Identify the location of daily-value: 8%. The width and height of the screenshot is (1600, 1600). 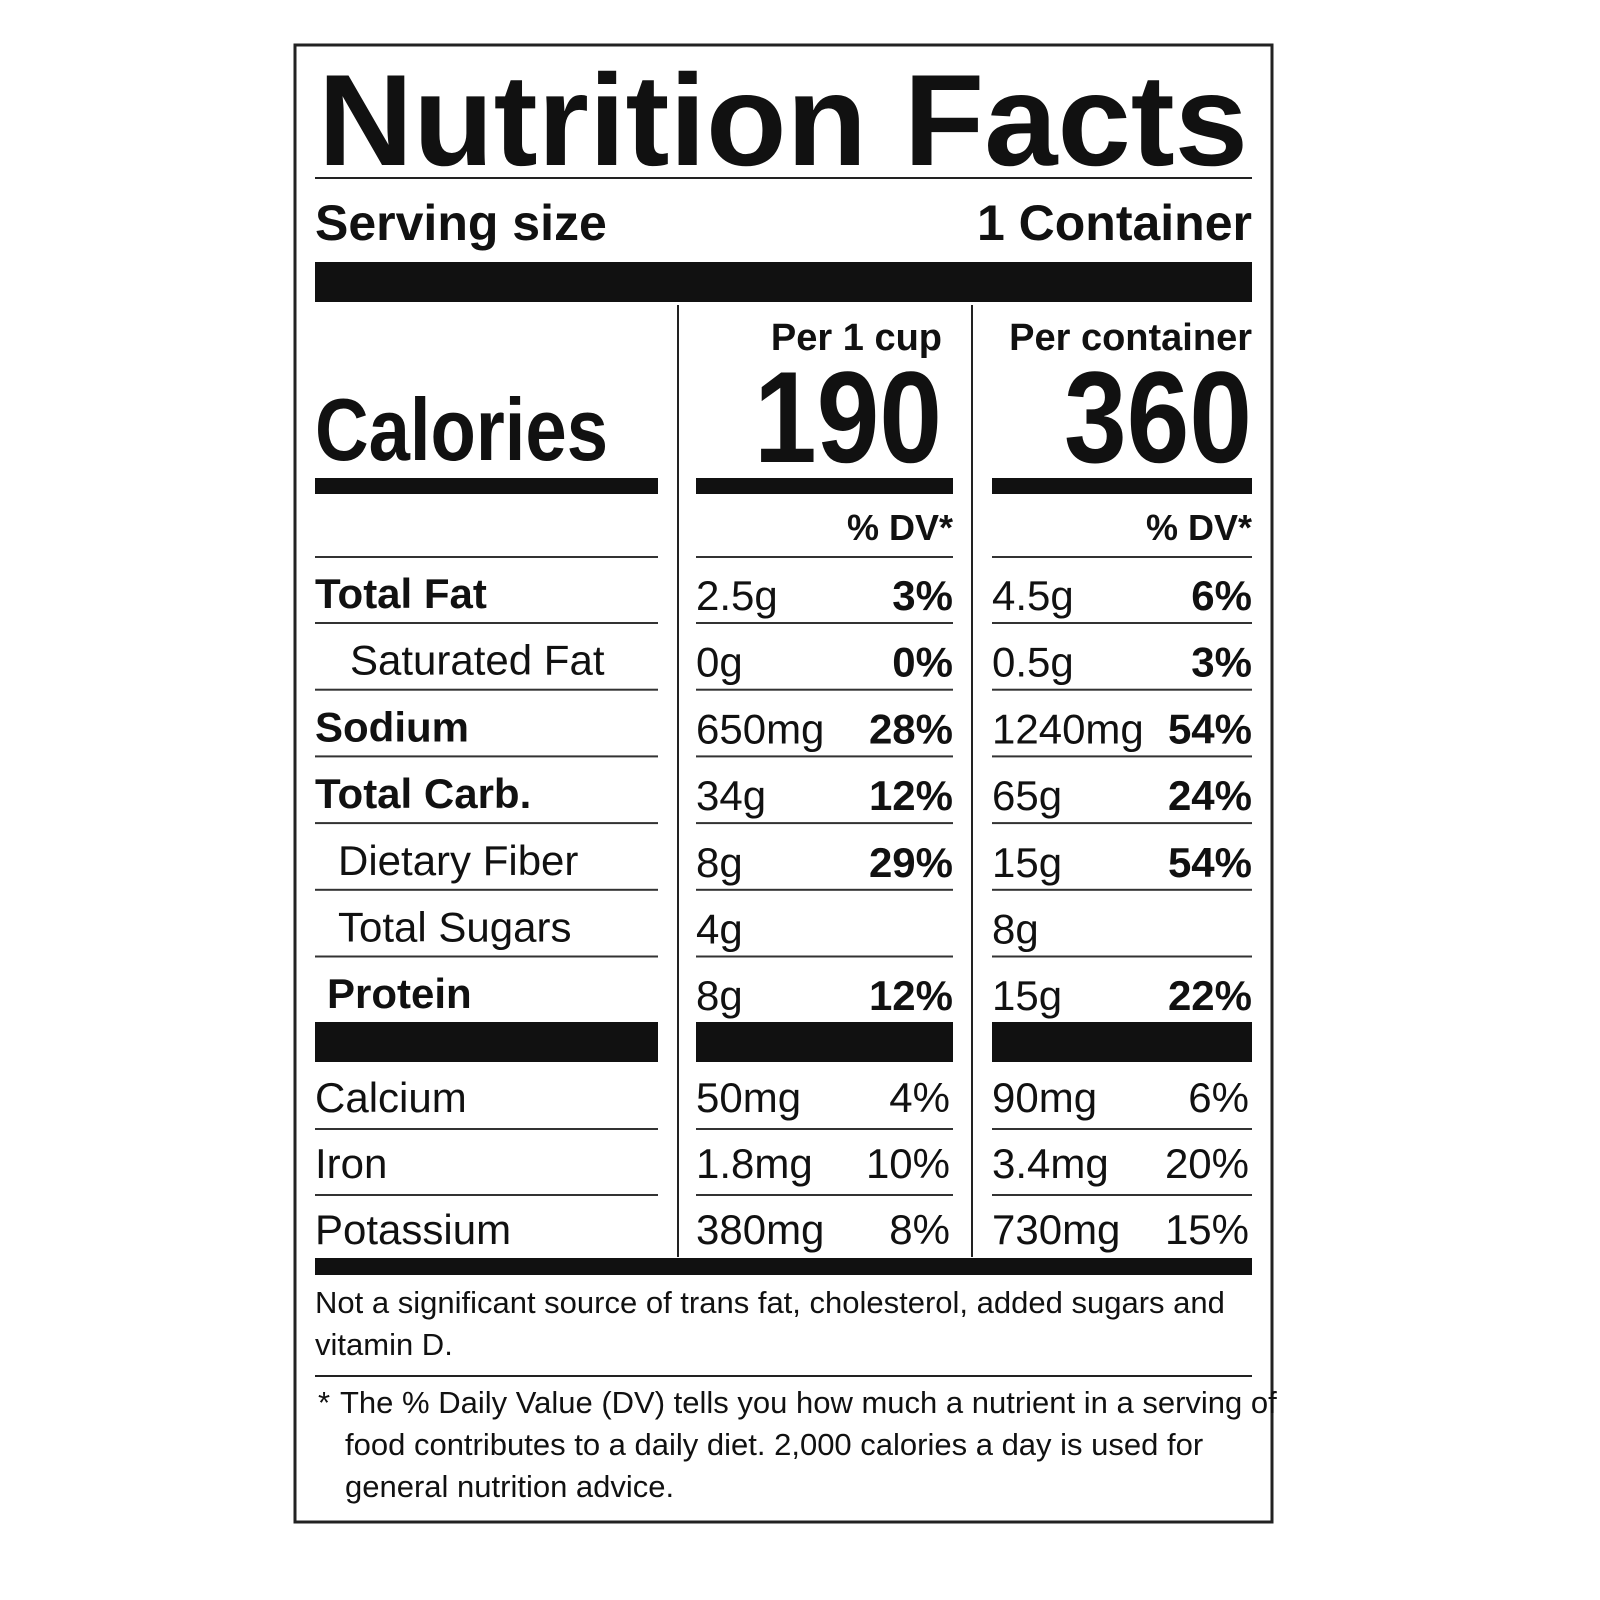
(919, 1229).